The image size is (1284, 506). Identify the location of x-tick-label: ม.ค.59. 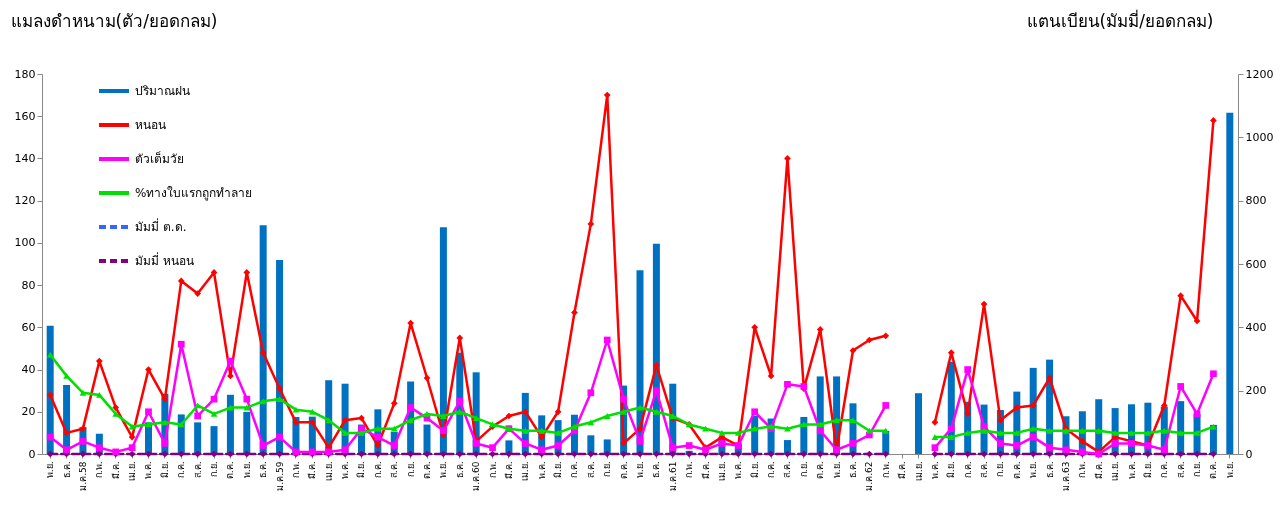
(279, 476).